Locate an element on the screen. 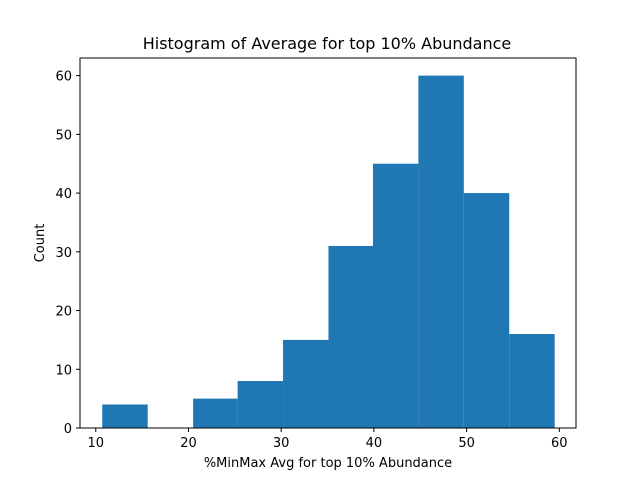 This screenshot has width=640, height=480. x-tick-label: 60 is located at coordinates (559, 443).